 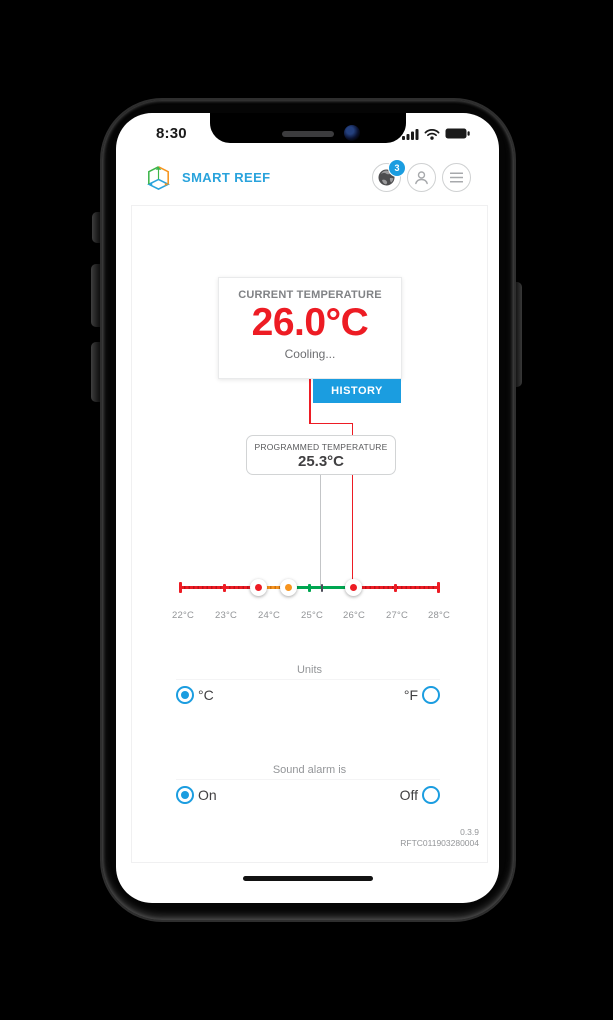 What do you see at coordinates (309, 770) in the screenshot?
I see `sound-alarm-section-label: Sound alarm is` at bounding box center [309, 770].